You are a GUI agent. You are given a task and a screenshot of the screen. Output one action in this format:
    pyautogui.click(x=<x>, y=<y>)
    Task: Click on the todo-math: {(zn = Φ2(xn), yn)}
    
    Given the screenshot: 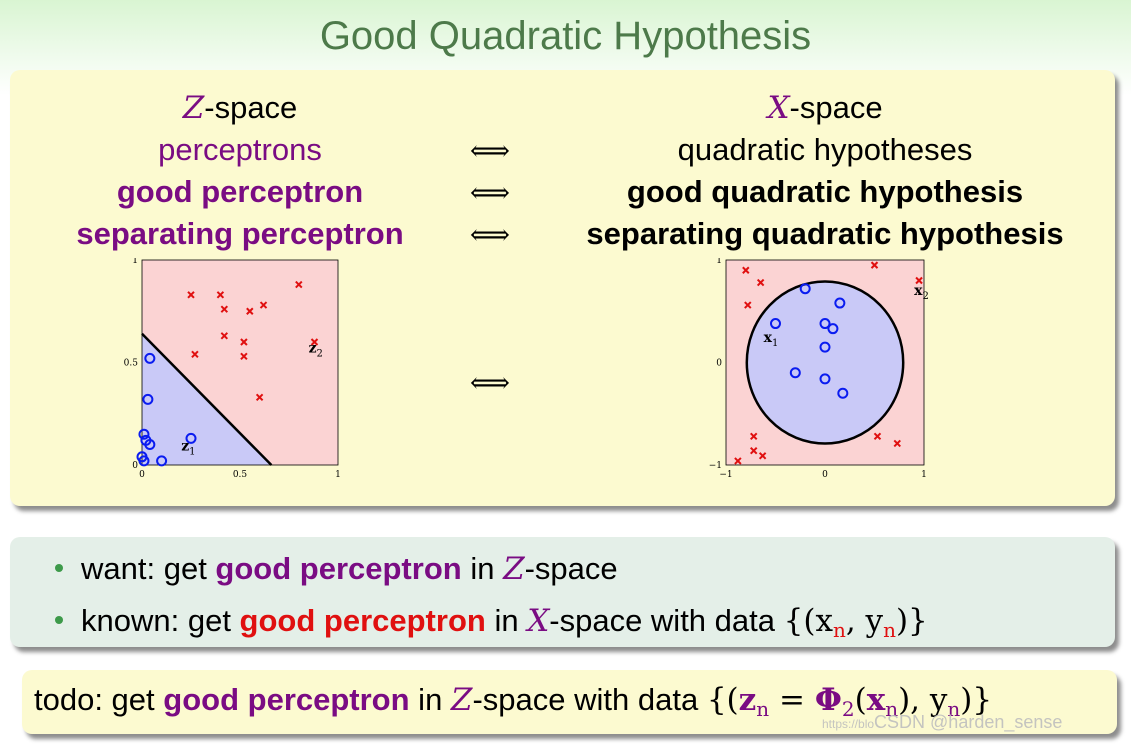 What is the action you would take?
    pyautogui.click(x=849, y=701)
    